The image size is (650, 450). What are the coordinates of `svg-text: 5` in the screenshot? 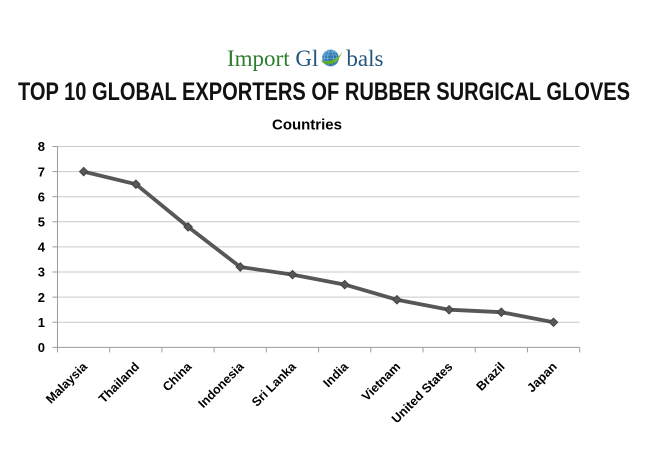 It's located at (41, 222).